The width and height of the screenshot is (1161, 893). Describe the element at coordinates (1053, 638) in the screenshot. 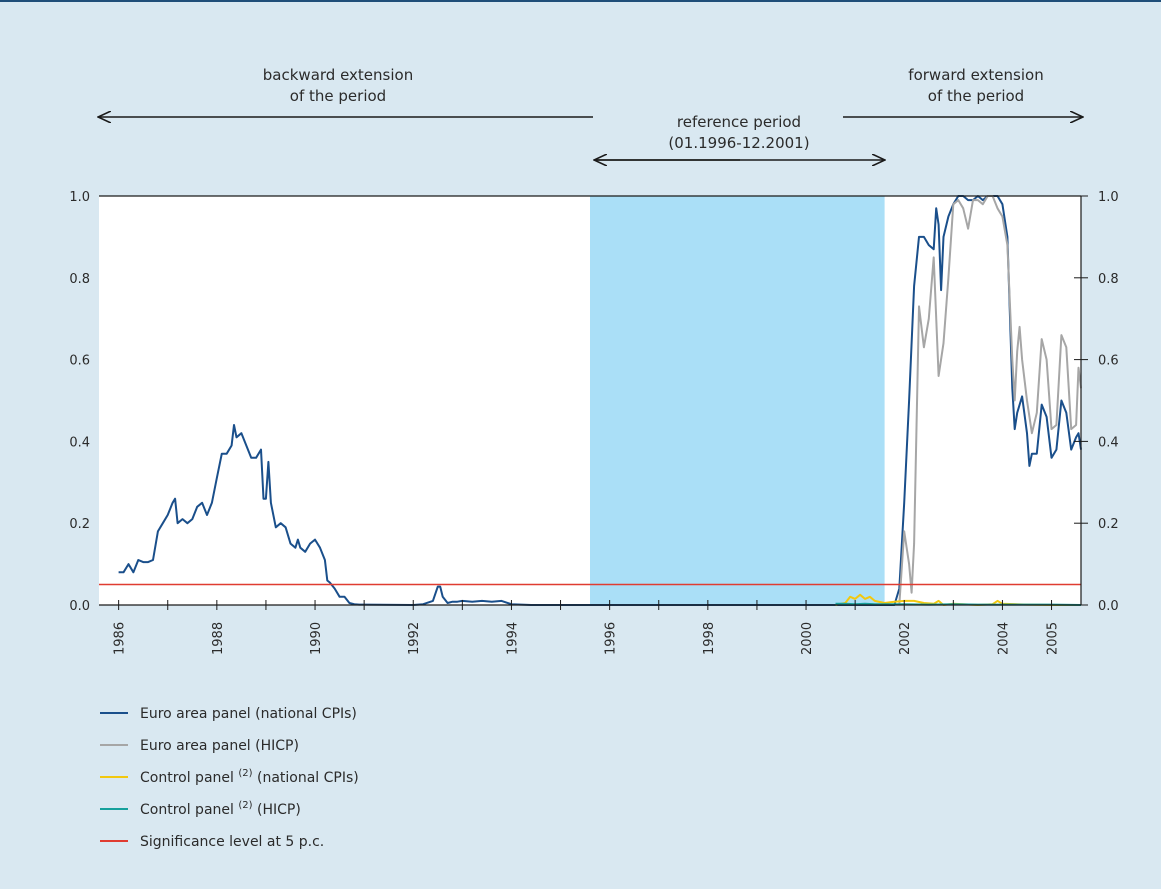

I see `x-tick-label: 2005` at that location.